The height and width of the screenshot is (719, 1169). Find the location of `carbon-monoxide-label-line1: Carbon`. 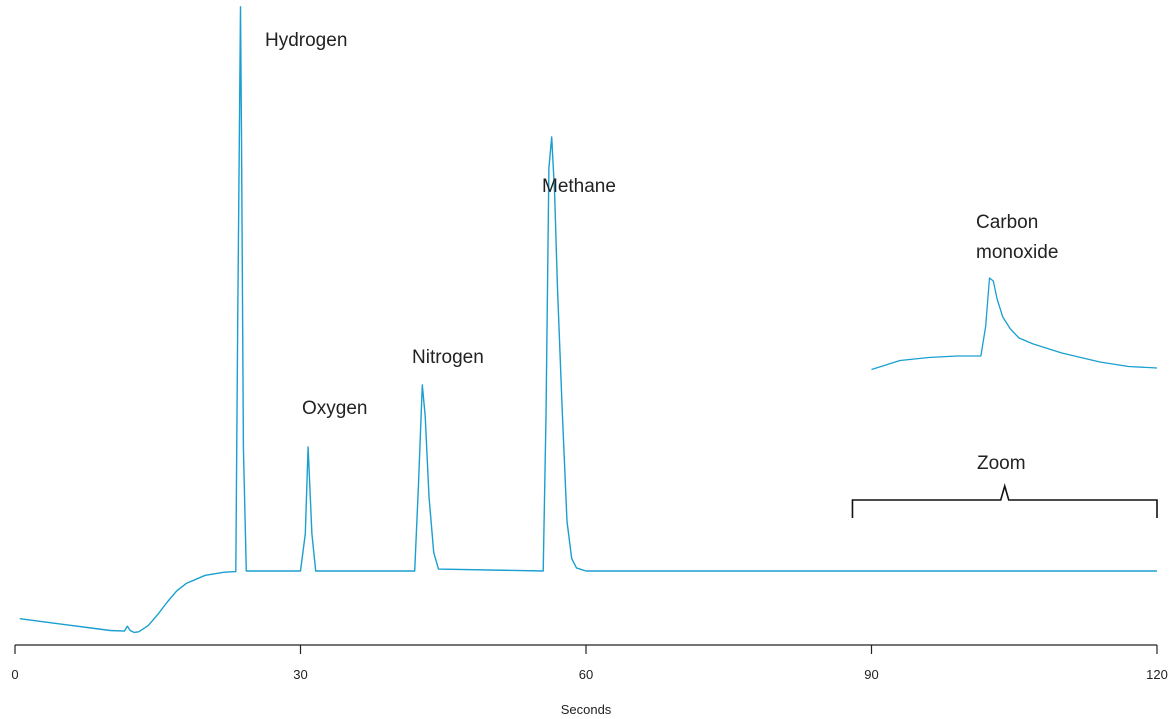

carbon-monoxide-label-line1: Carbon is located at coordinates (1007, 222).